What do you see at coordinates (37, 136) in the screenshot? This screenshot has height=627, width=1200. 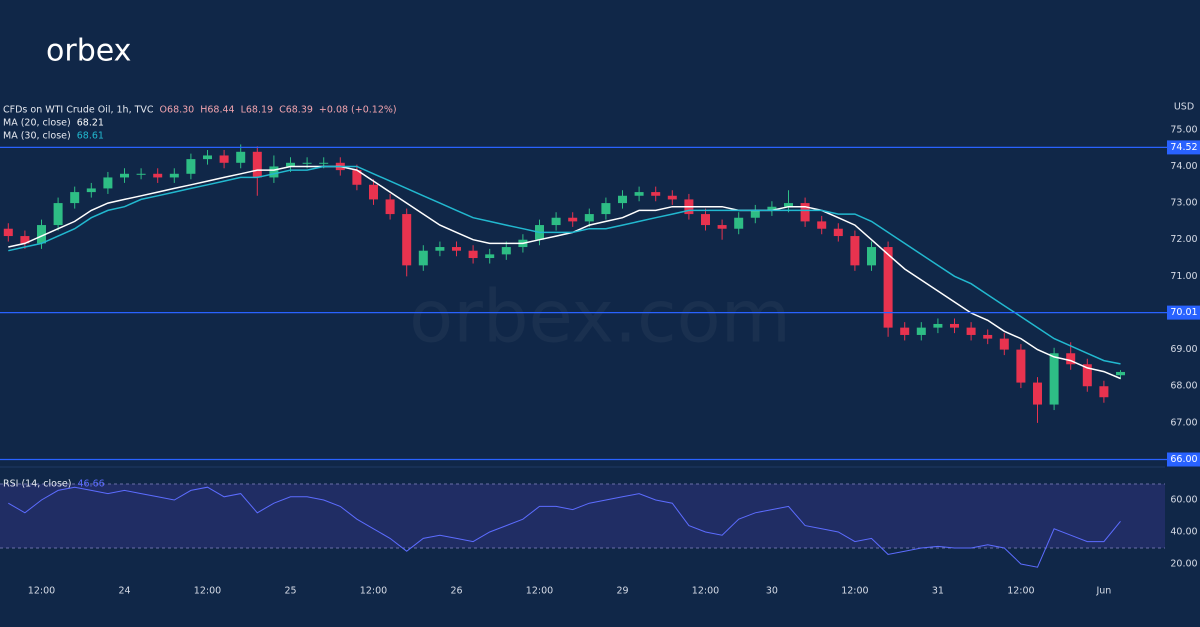 I see `legend-entry: MA (30, close)` at bounding box center [37, 136].